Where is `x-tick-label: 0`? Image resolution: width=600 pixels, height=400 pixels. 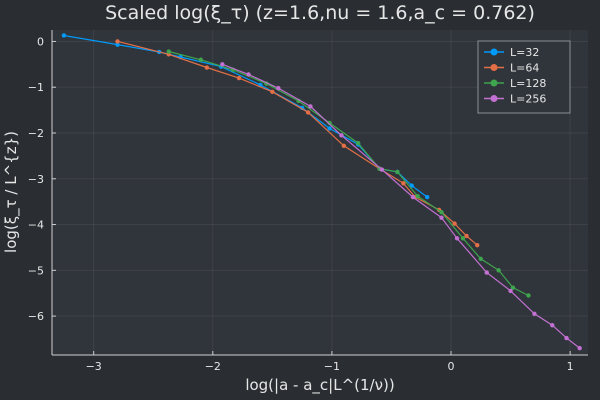
x-tick-label: 0 is located at coordinates (451, 366).